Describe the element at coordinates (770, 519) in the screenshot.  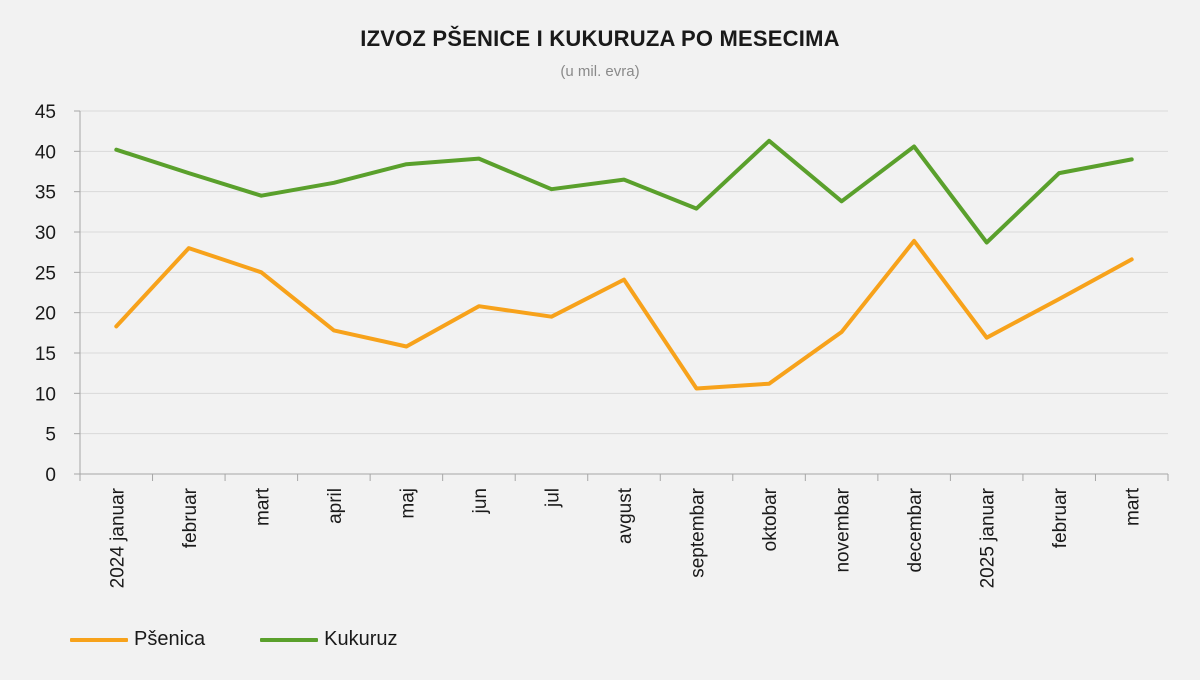
I see `x-tick-label: oktobar` at that location.